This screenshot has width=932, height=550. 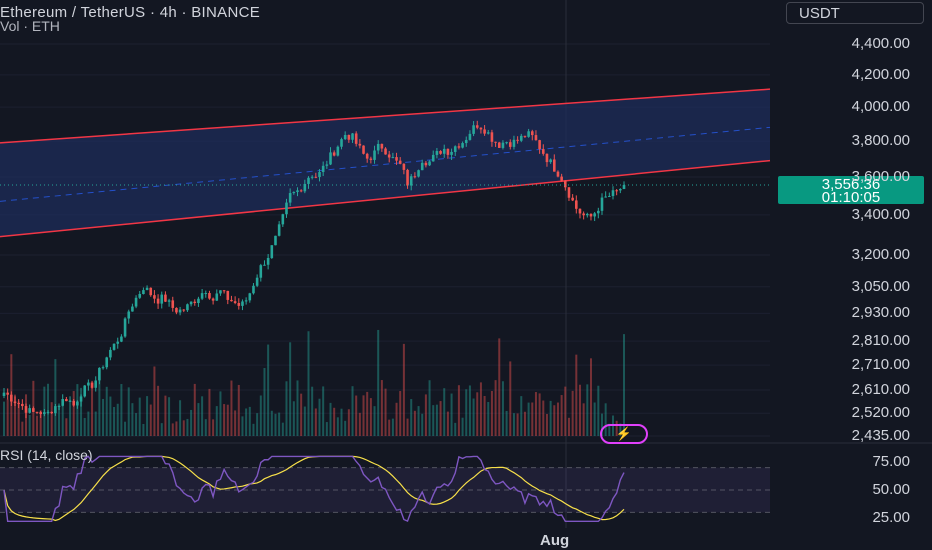 What do you see at coordinates (46, 455) in the screenshot?
I see `rsi-label: RSI (14, close)` at bounding box center [46, 455].